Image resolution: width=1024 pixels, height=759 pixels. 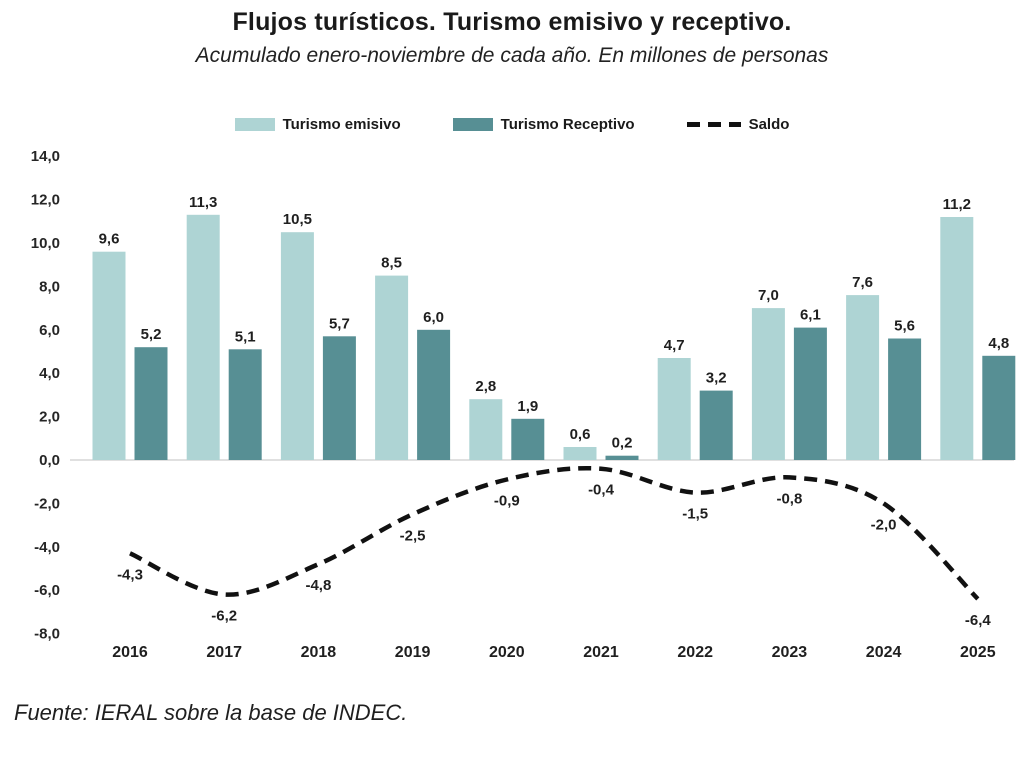 What do you see at coordinates (601, 490) in the screenshot?
I see `saldo-value-label: -0,4` at bounding box center [601, 490].